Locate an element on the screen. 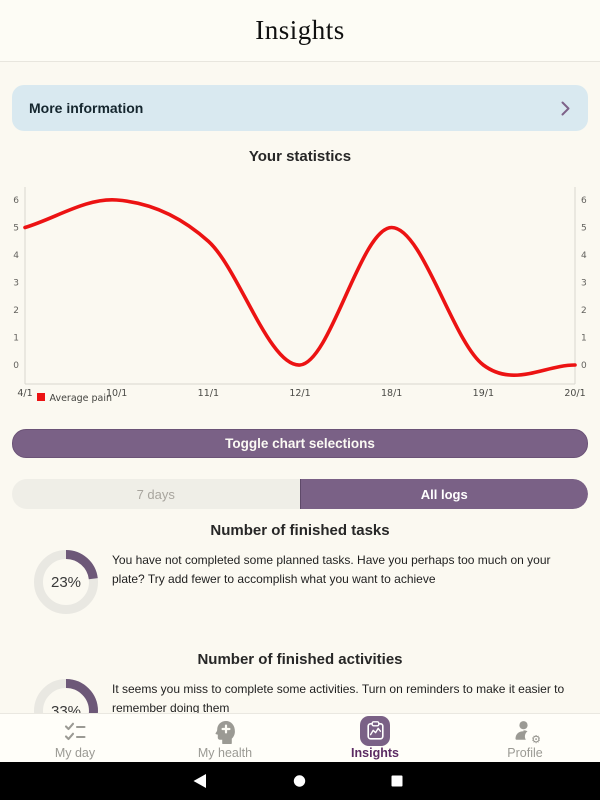 Image resolution: width=600 pixels, height=800 pixels. finished-tasks-progress-ring: 23% is located at coordinates (66, 582).